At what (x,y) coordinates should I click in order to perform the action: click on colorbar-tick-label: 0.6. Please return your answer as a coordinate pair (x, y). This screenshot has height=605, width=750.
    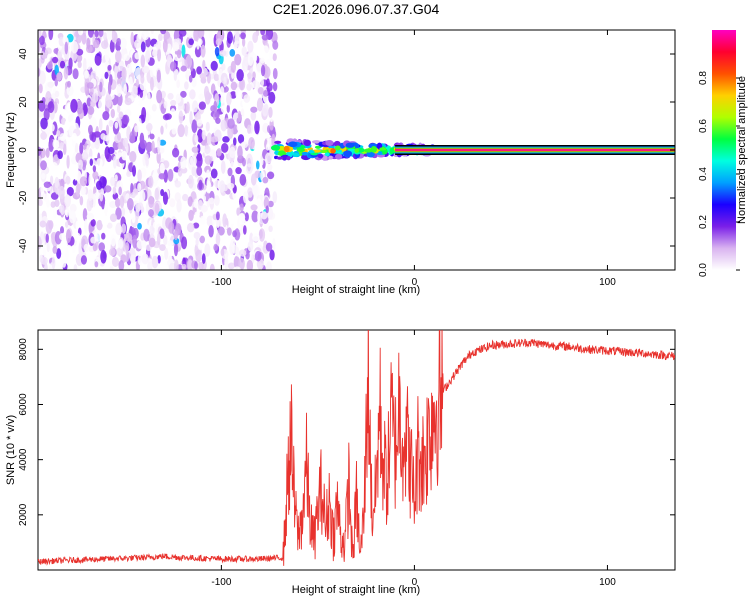
    Looking at the image, I should click on (703, 126).